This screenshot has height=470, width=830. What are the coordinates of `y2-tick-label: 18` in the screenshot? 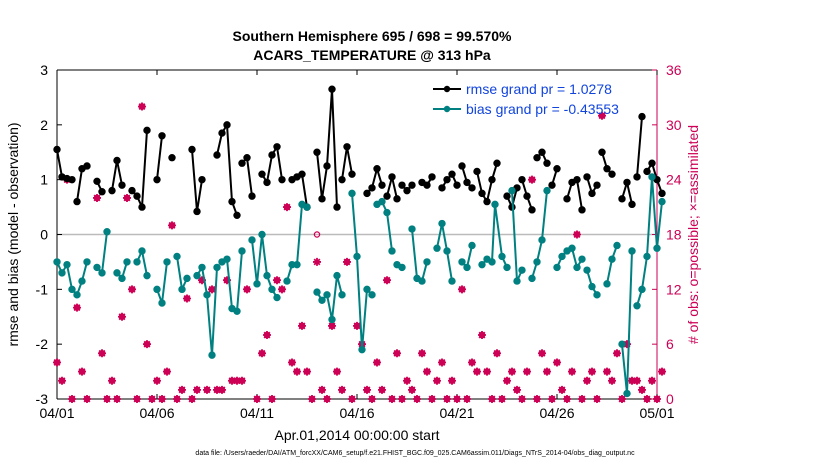 It's located at (674, 235).